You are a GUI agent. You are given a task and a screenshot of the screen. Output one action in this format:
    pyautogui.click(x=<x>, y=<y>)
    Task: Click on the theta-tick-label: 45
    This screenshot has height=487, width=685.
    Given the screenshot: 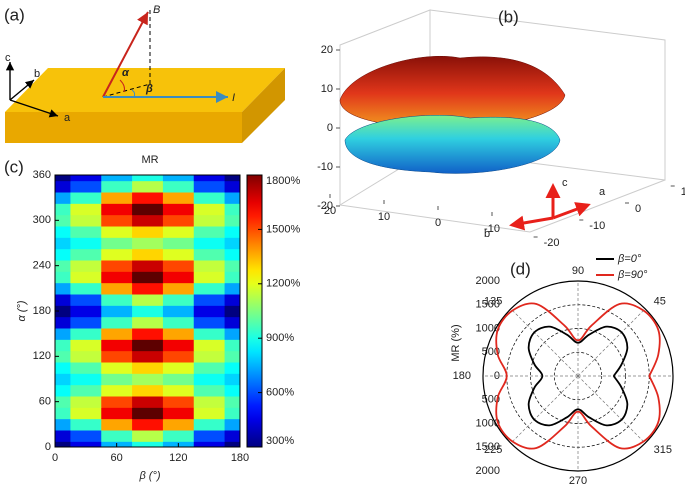 What is the action you would take?
    pyautogui.click(x=660, y=302)
    